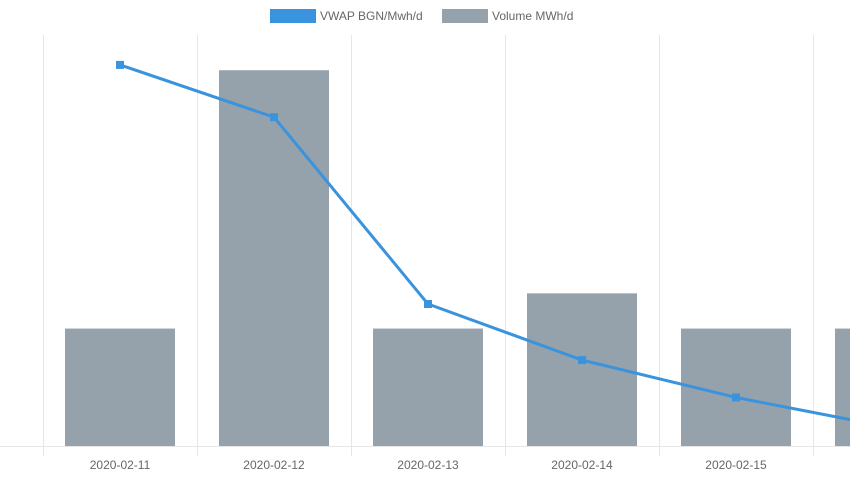 Image resolution: width=850 pixels, height=480 pixels. Describe the element at coordinates (120, 465) in the screenshot. I see `x-tick-label: 2020-02-11` at that location.